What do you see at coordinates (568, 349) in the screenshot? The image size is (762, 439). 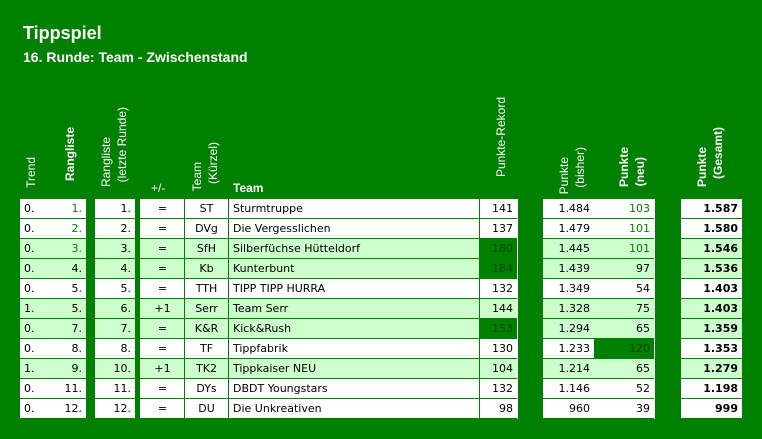 I see `prev-points-cell: 1.233` at bounding box center [568, 349].